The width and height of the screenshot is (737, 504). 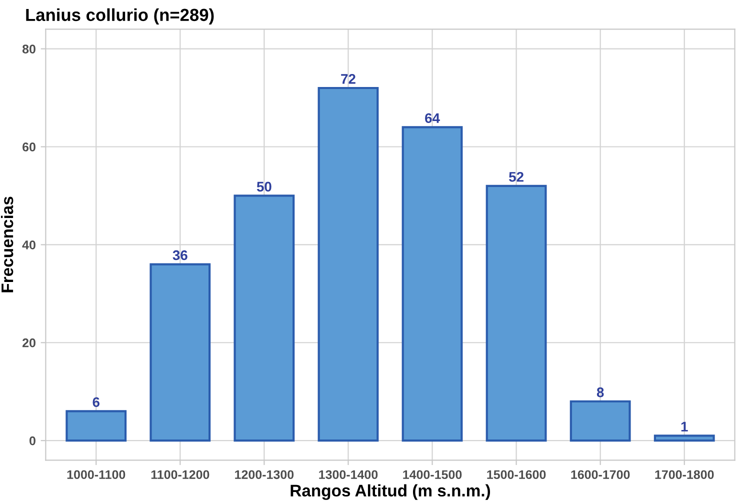 I want to click on data-label: 6, so click(x=96, y=402).